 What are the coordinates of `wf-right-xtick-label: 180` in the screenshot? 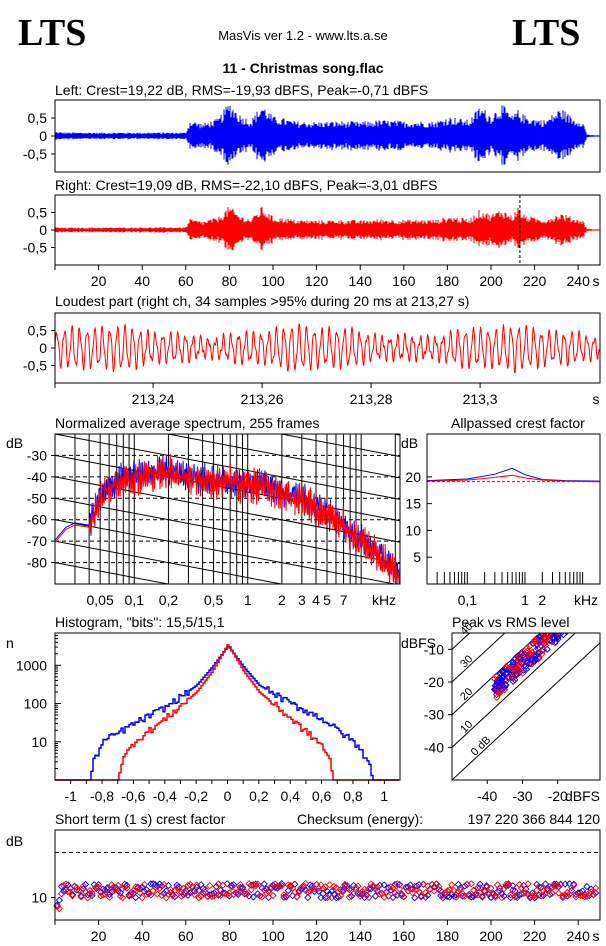 It's located at (448, 281).